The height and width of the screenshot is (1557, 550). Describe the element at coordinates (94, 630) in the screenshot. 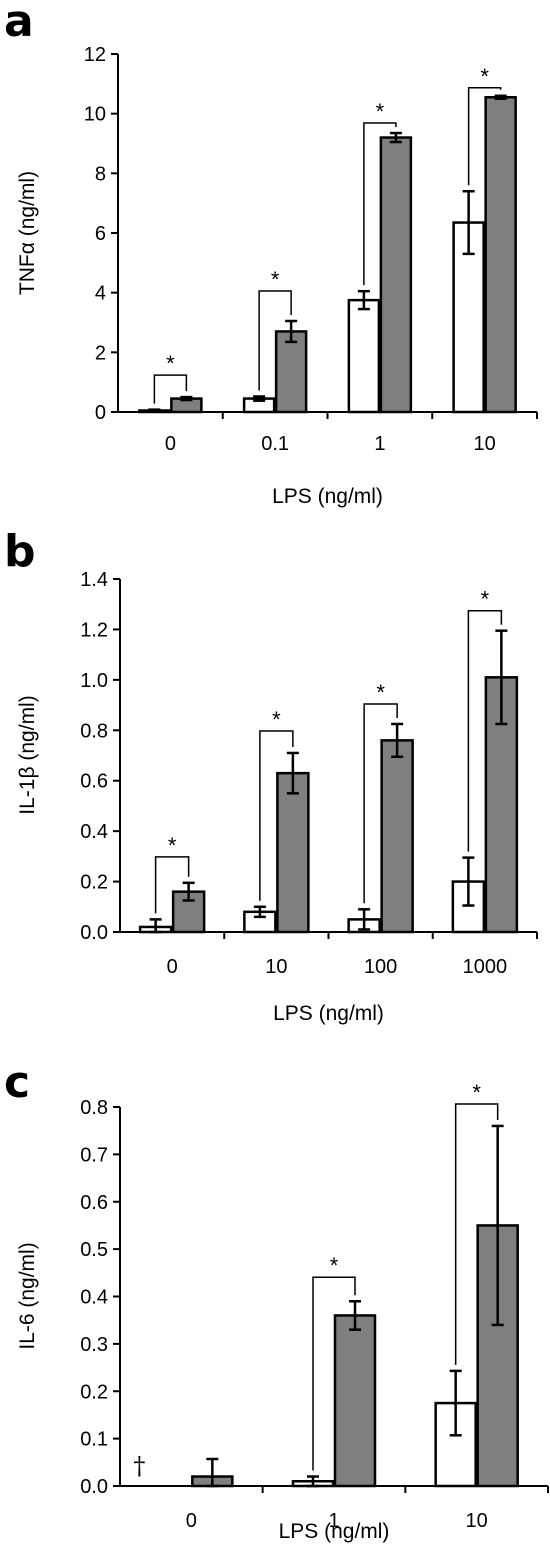

I see `y-tick-label: 1.2` at that location.